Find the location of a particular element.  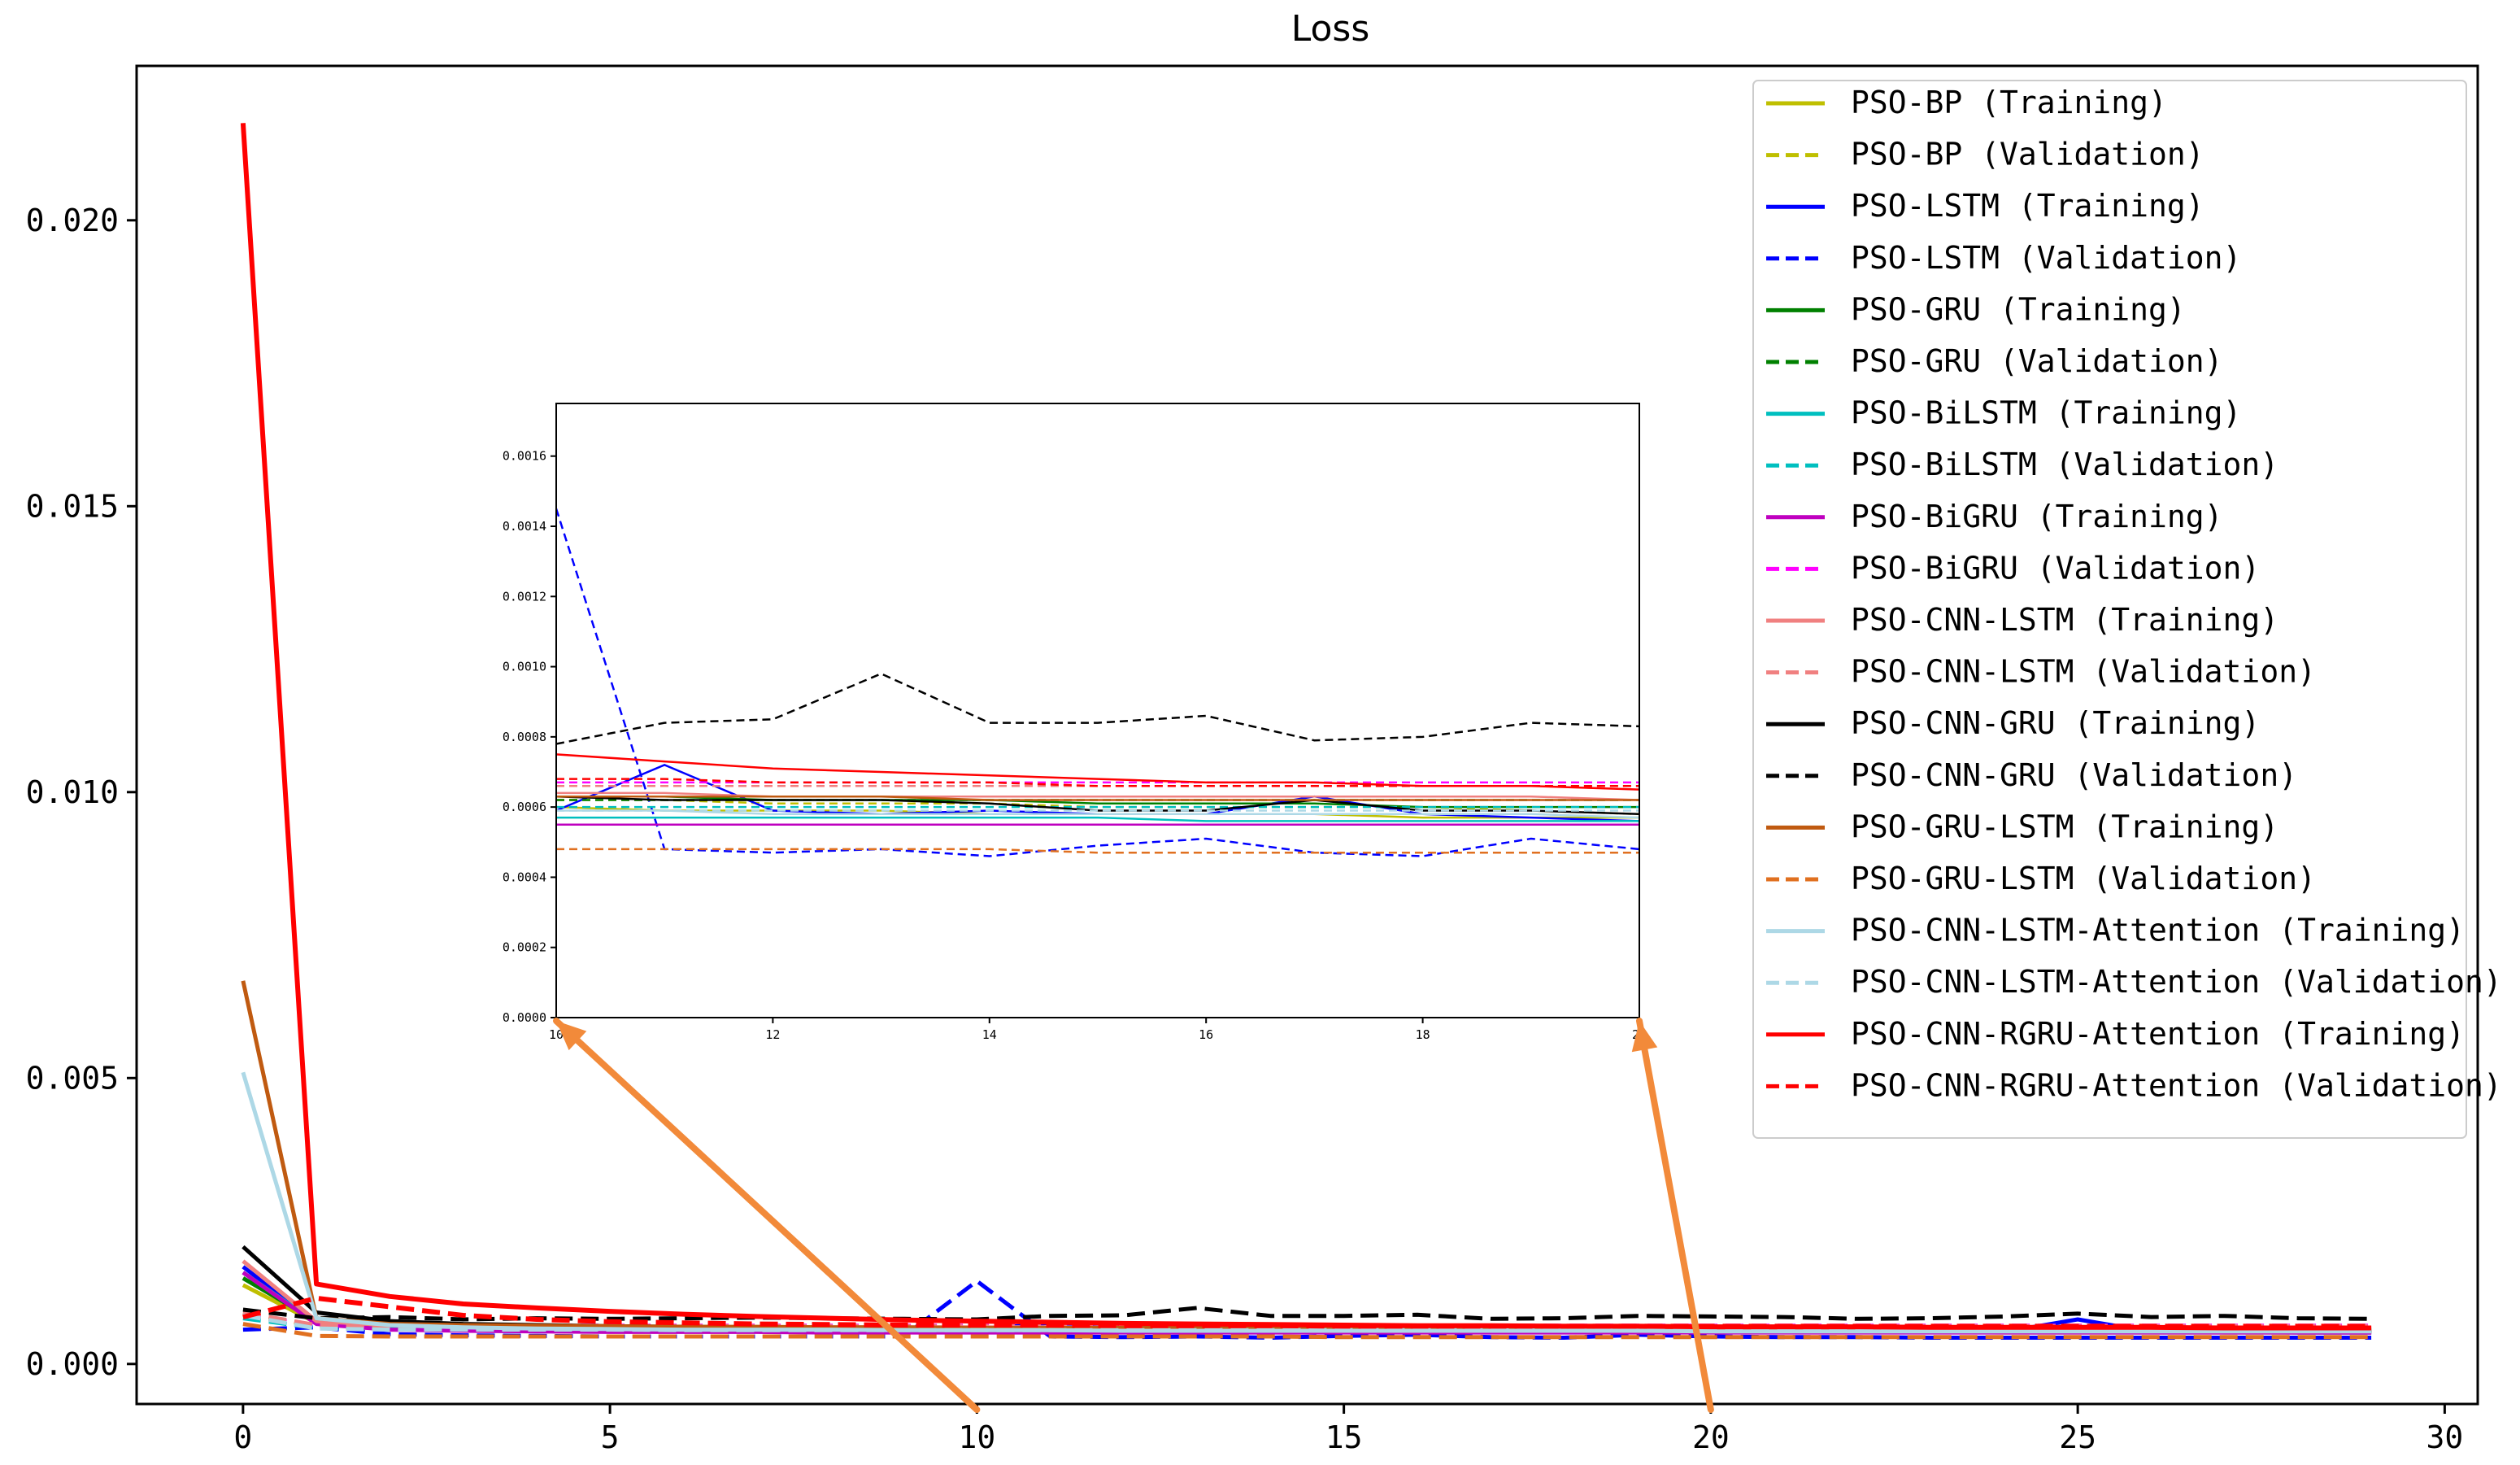

main-x-axis: 0 5 10 15 20 25 30 is located at coordinates (1348, 1429).